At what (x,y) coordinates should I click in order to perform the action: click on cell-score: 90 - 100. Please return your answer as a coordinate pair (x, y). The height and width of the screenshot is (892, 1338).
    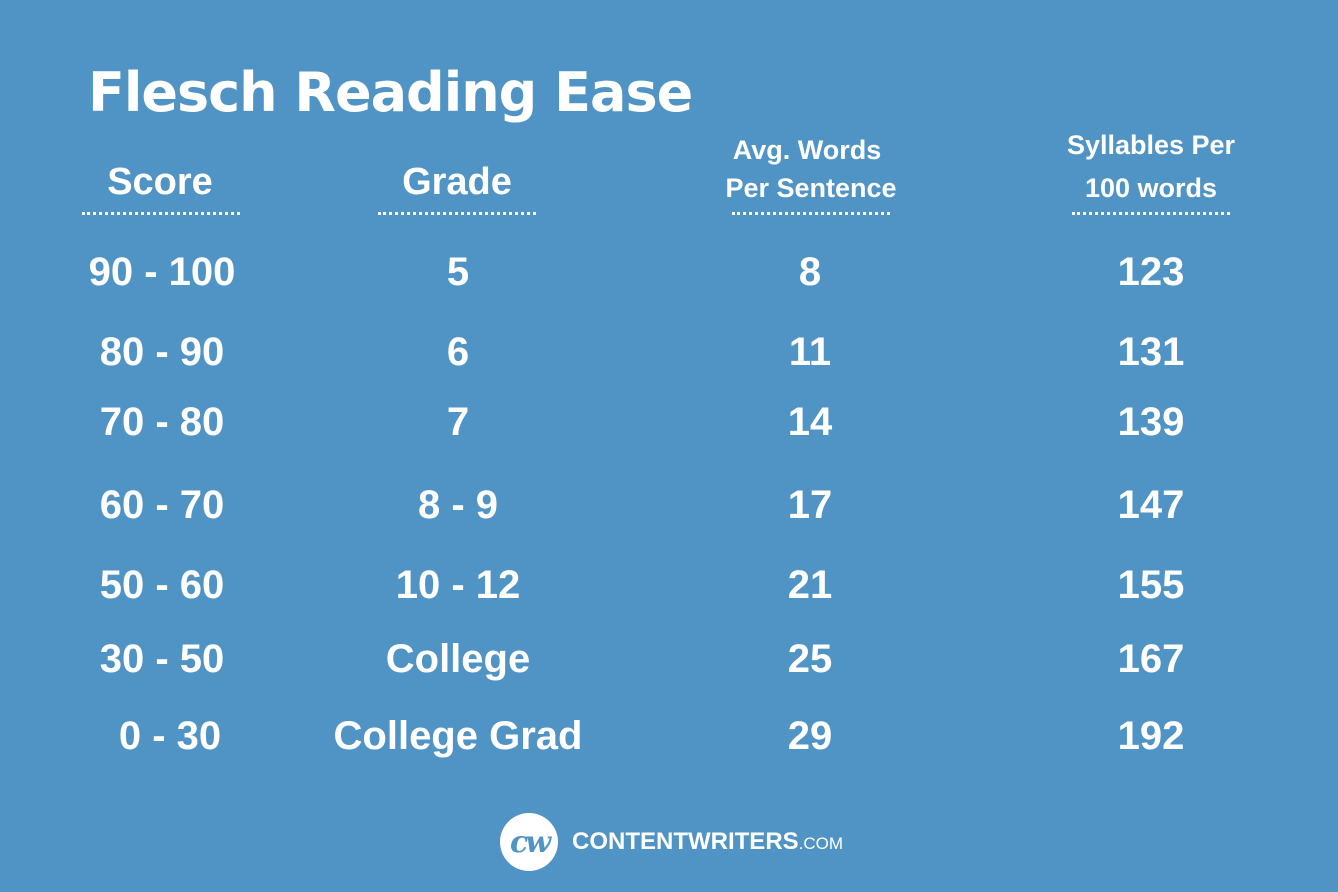
    Looking at the image, I should click on (162, 272).